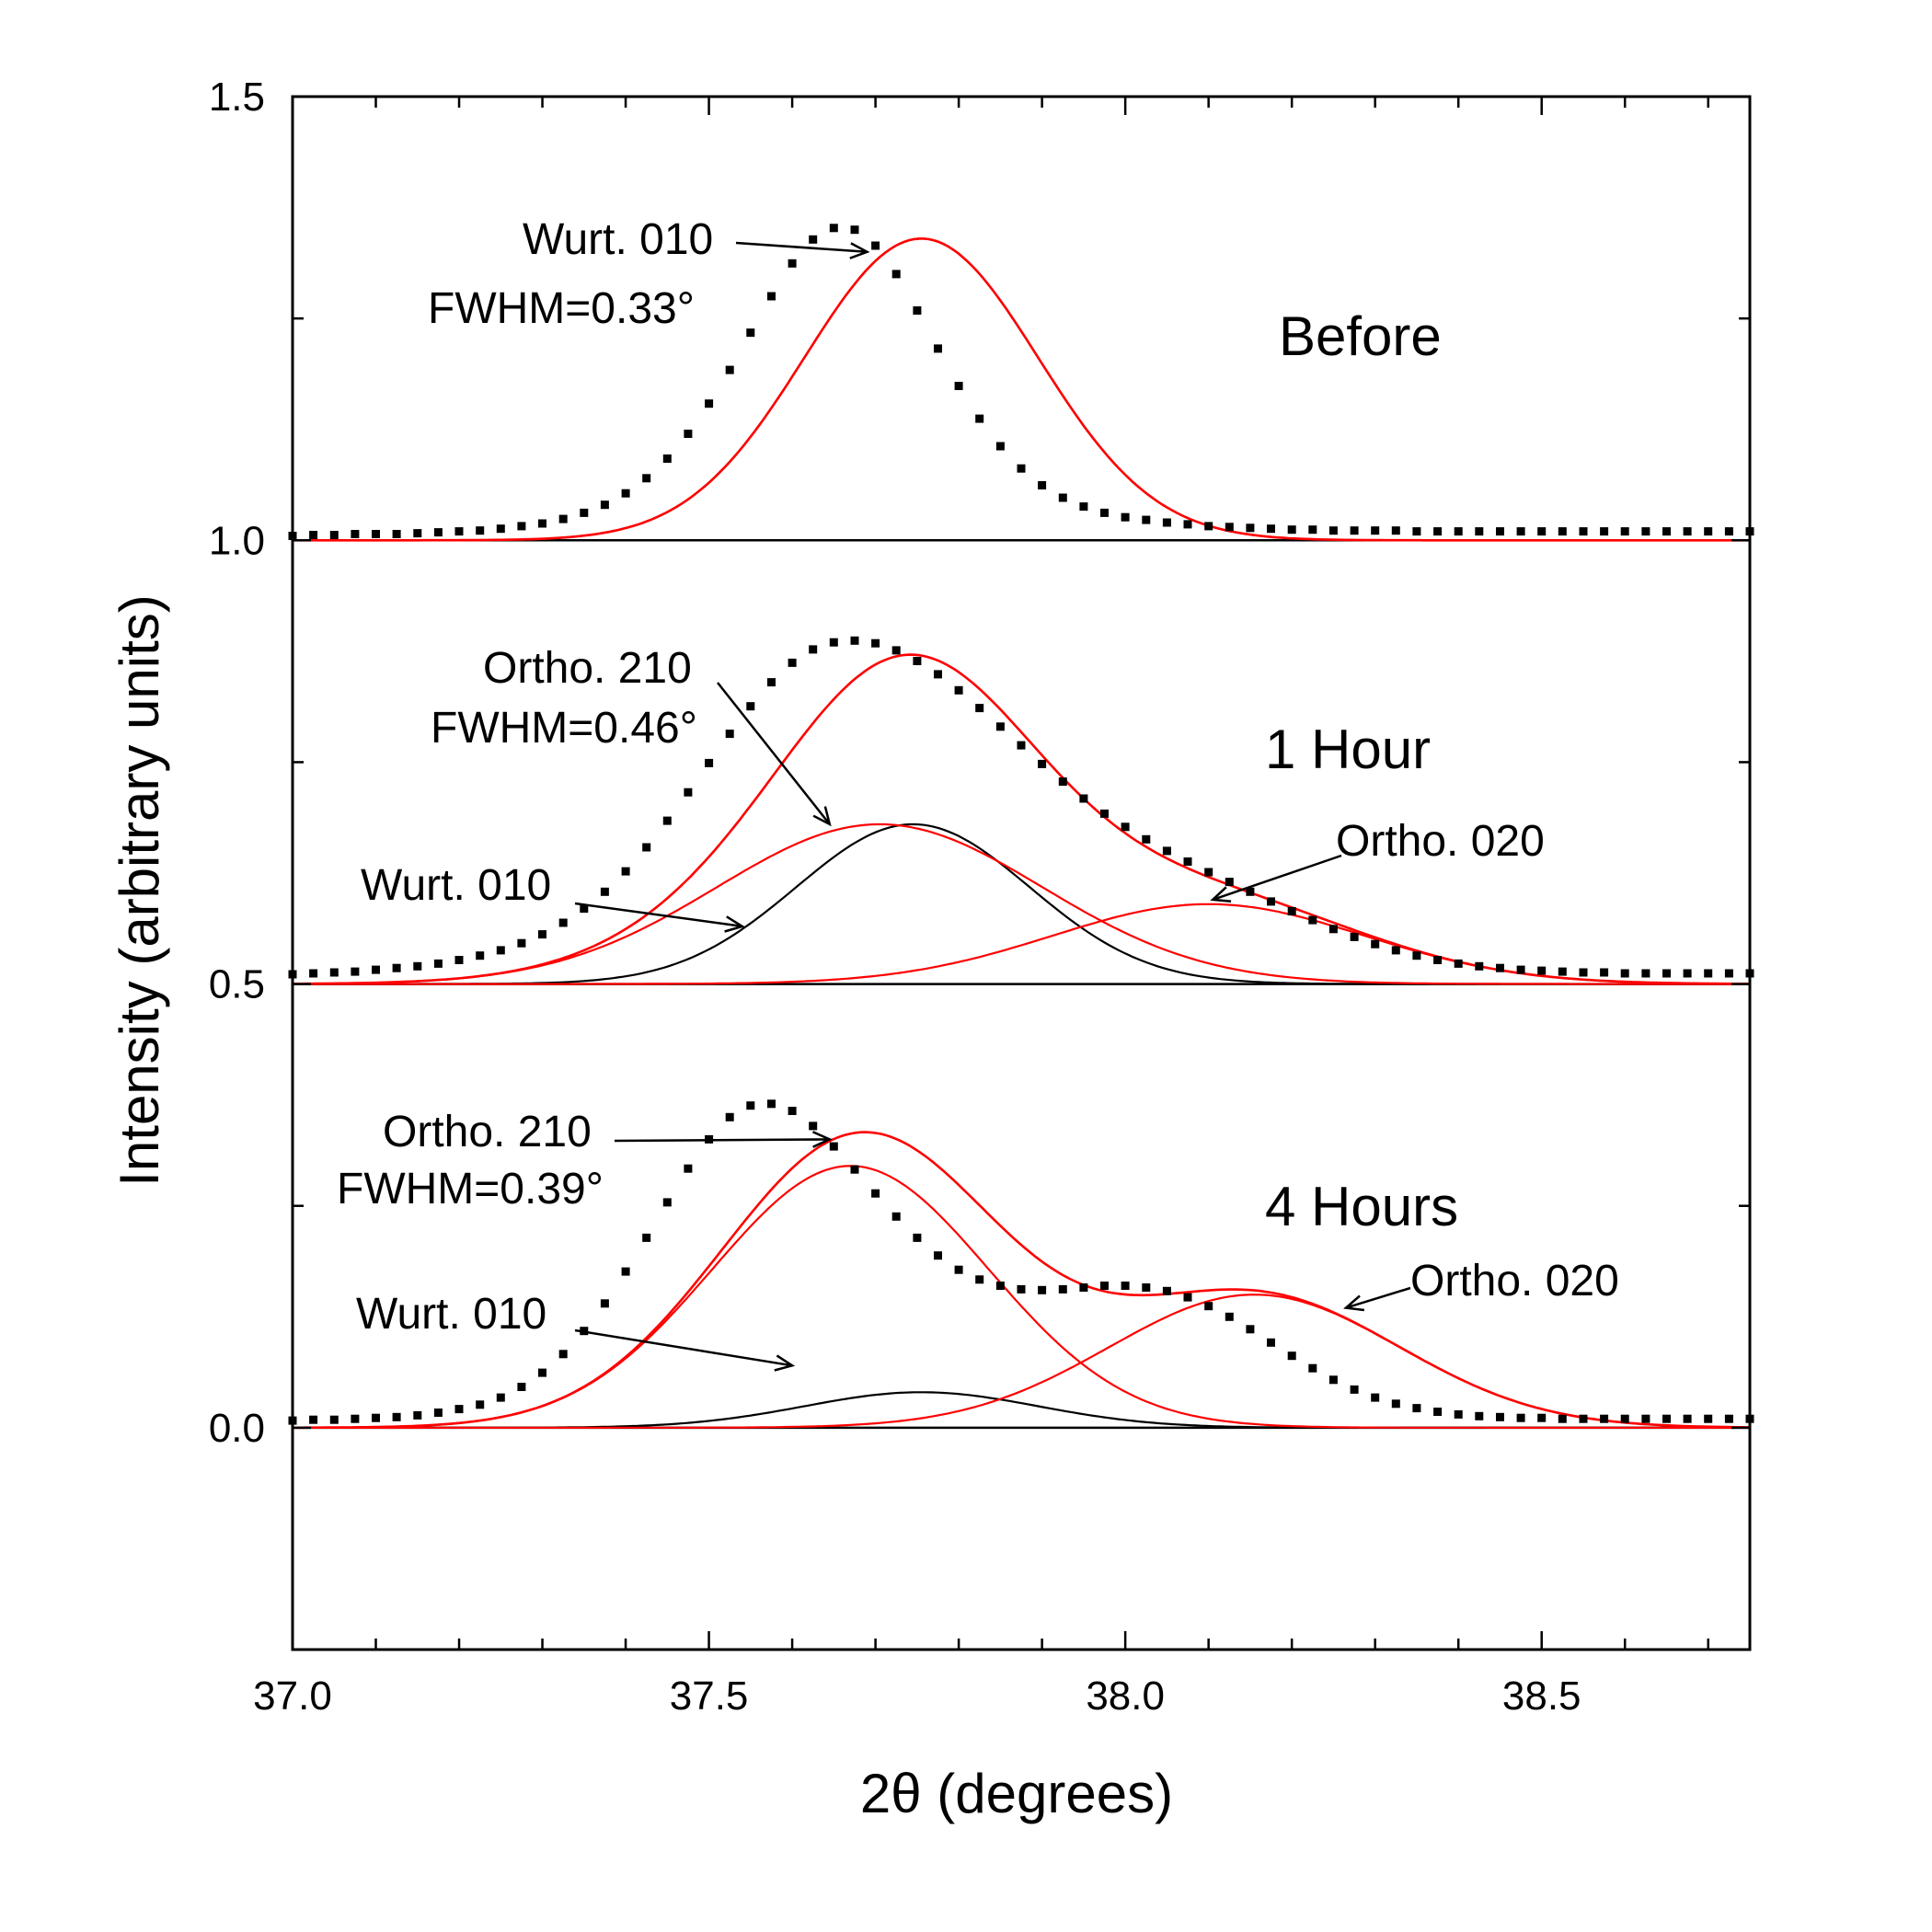 Image resolution: width=1932 pixels, height=1932 pixels. What do you see at coordinates (470, 1189) in the screenshot?
I see `annotation-4h-fwhm: FWHM=0.39°` at bounding box center [470, 1189].